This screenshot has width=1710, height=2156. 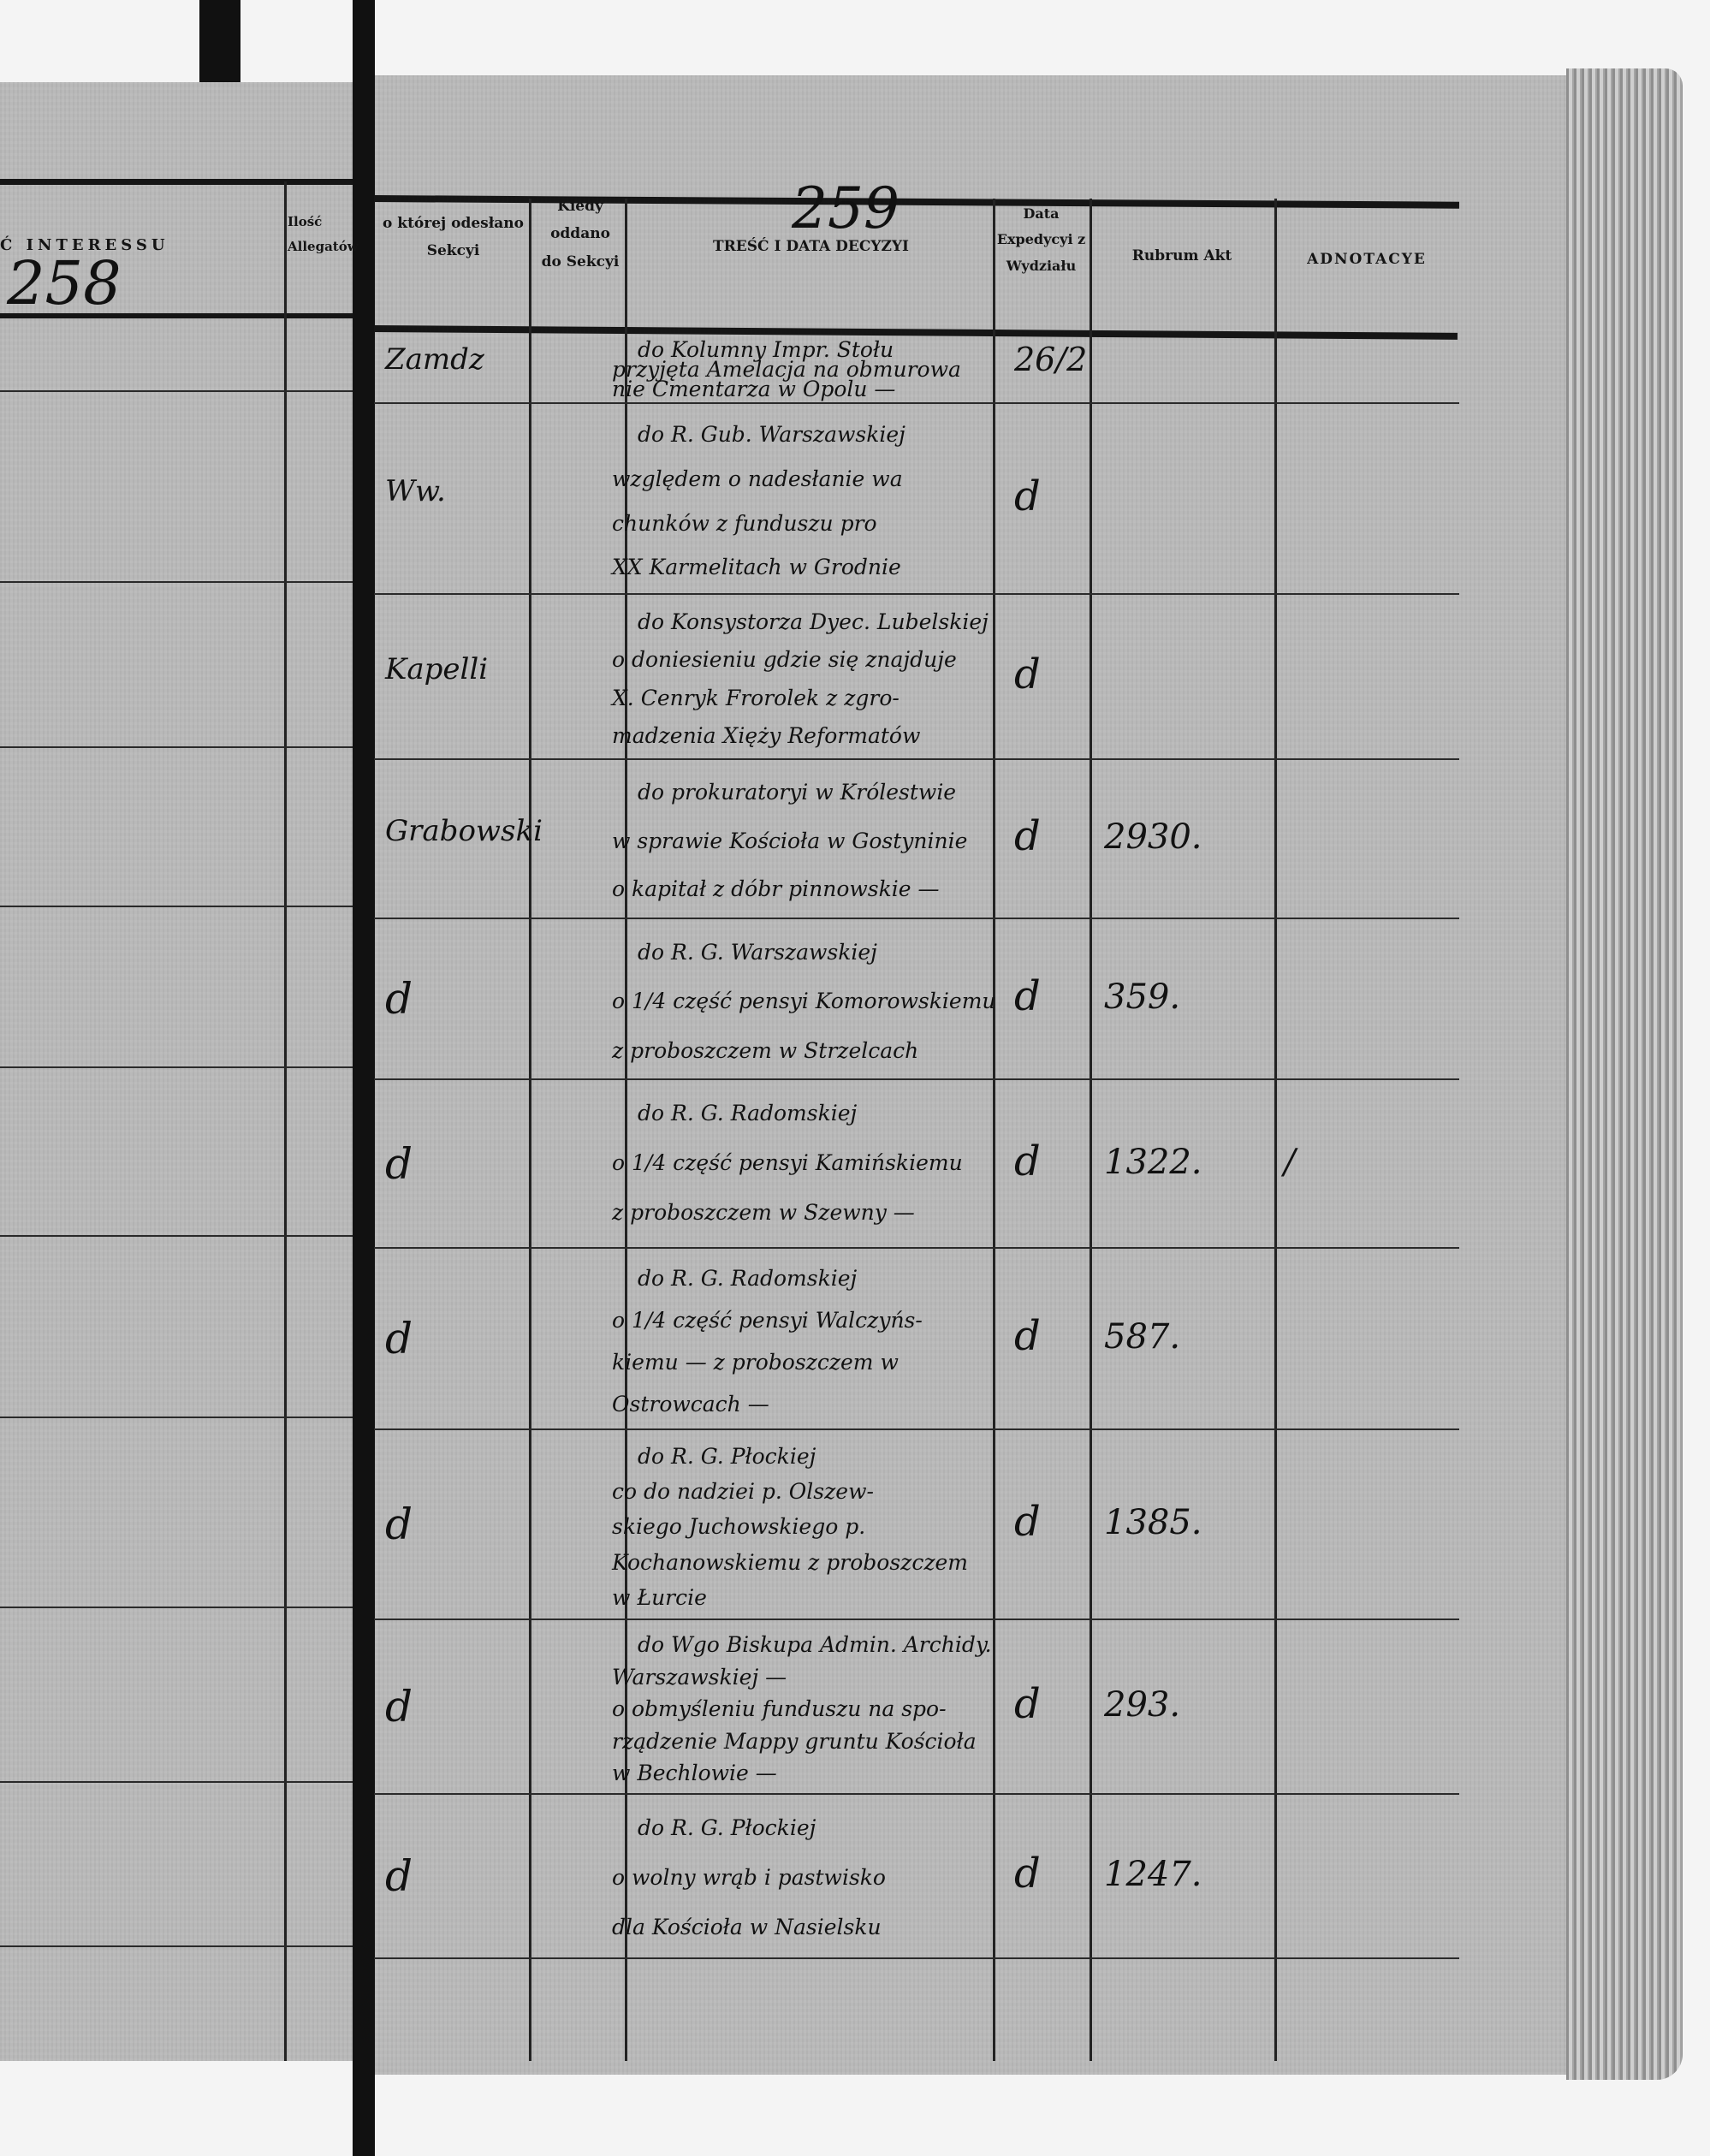 What do you see at coordinates (785, 660) in the screenshot?
I see `tresc-line: o doniesieniu gdzie się znajduje` at bounding box center [785, 660].